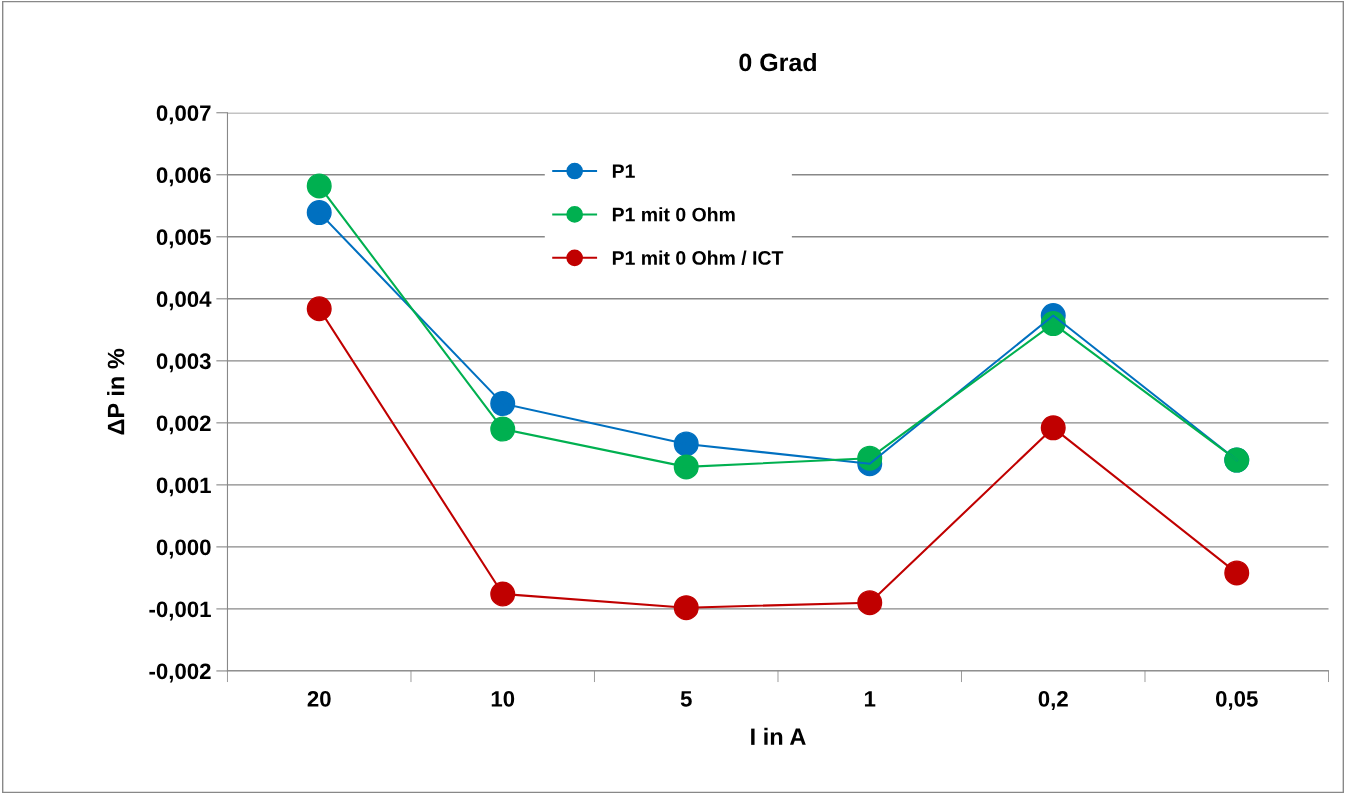  I want to click on x-tick-label: 0,2, so click(1053, 700).